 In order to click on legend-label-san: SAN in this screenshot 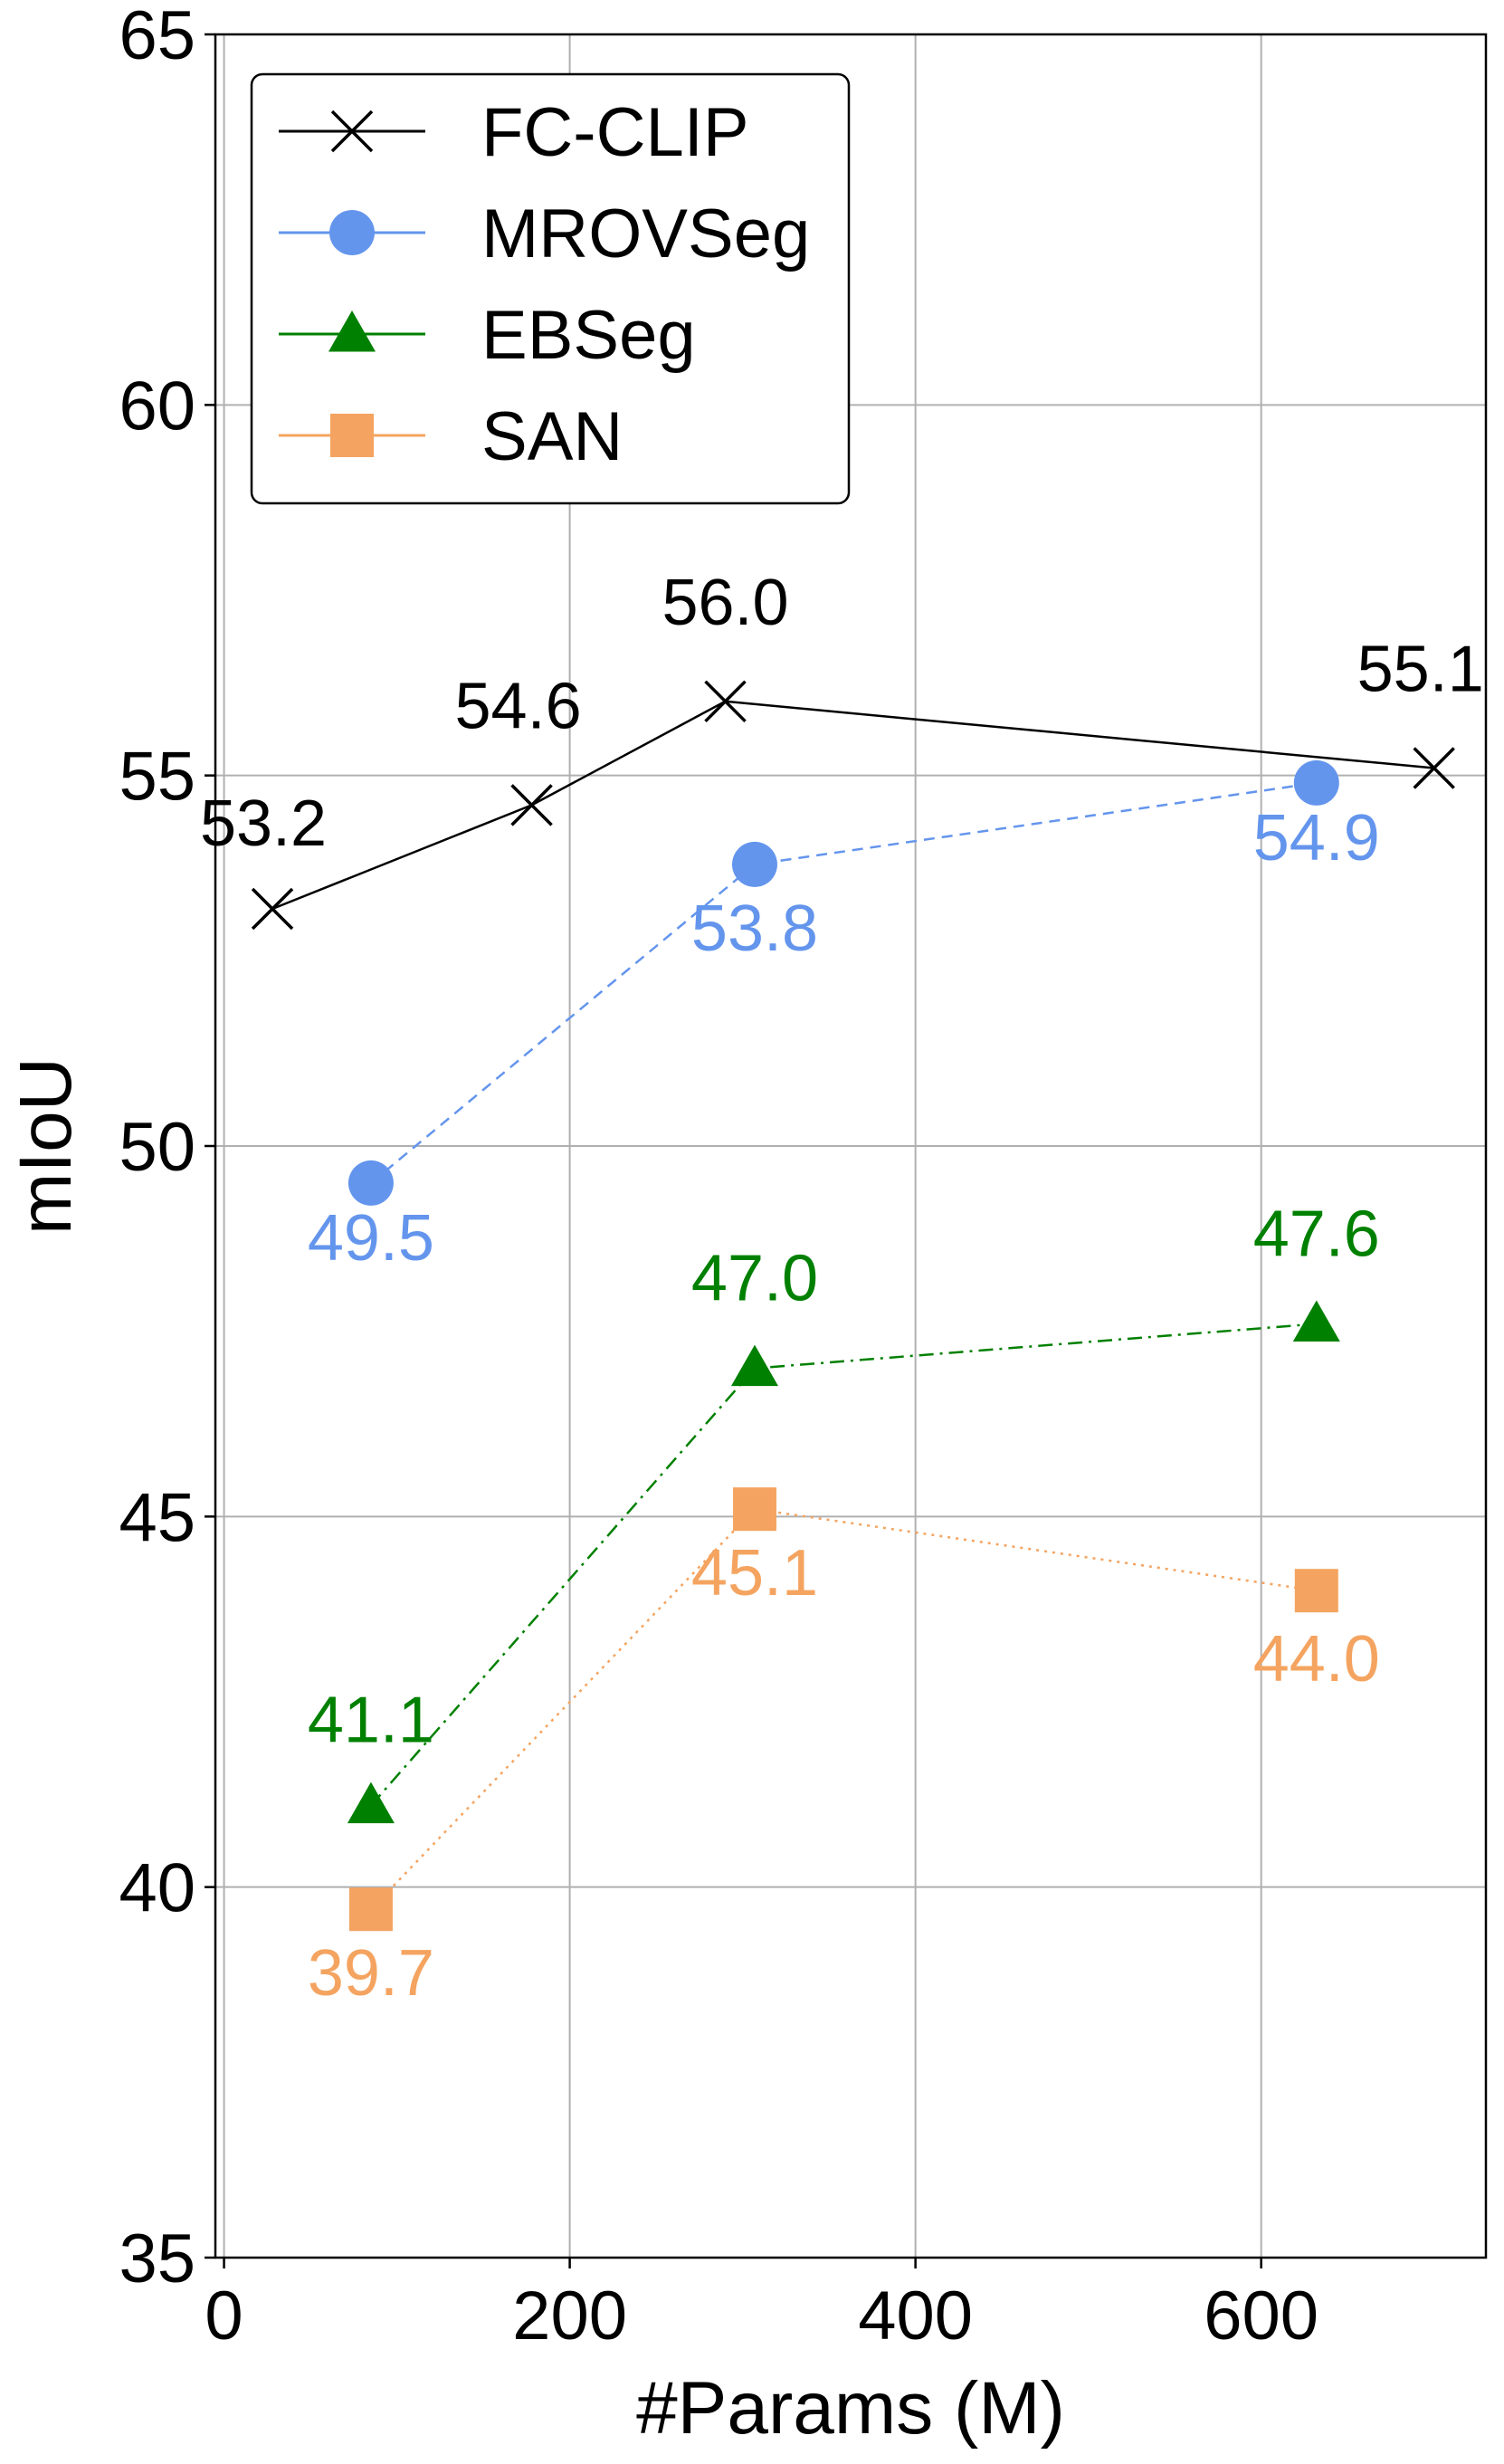, I will do `click(552, 436)`.